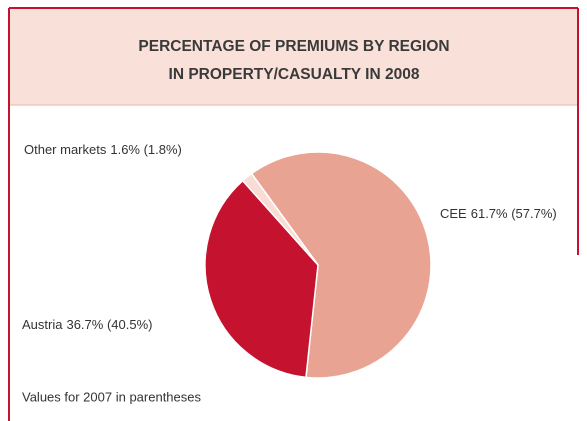 Image resolution: width=587 pixels, height=421 pixels. I want to click on category-label: Austria, so click(42, 324).